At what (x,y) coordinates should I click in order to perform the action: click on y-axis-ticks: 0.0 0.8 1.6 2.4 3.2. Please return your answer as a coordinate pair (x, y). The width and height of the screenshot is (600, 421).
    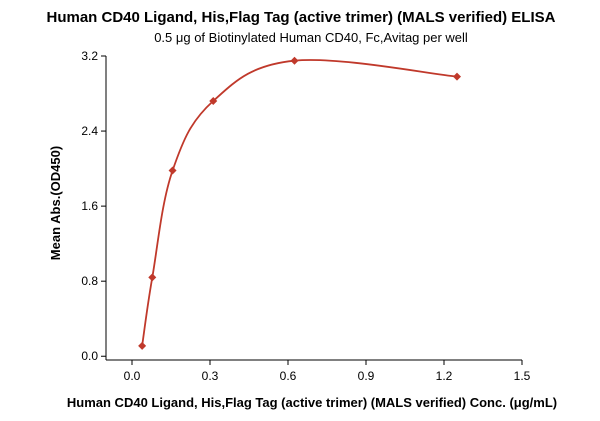
    Looking at the image, I should click on (93, 206).